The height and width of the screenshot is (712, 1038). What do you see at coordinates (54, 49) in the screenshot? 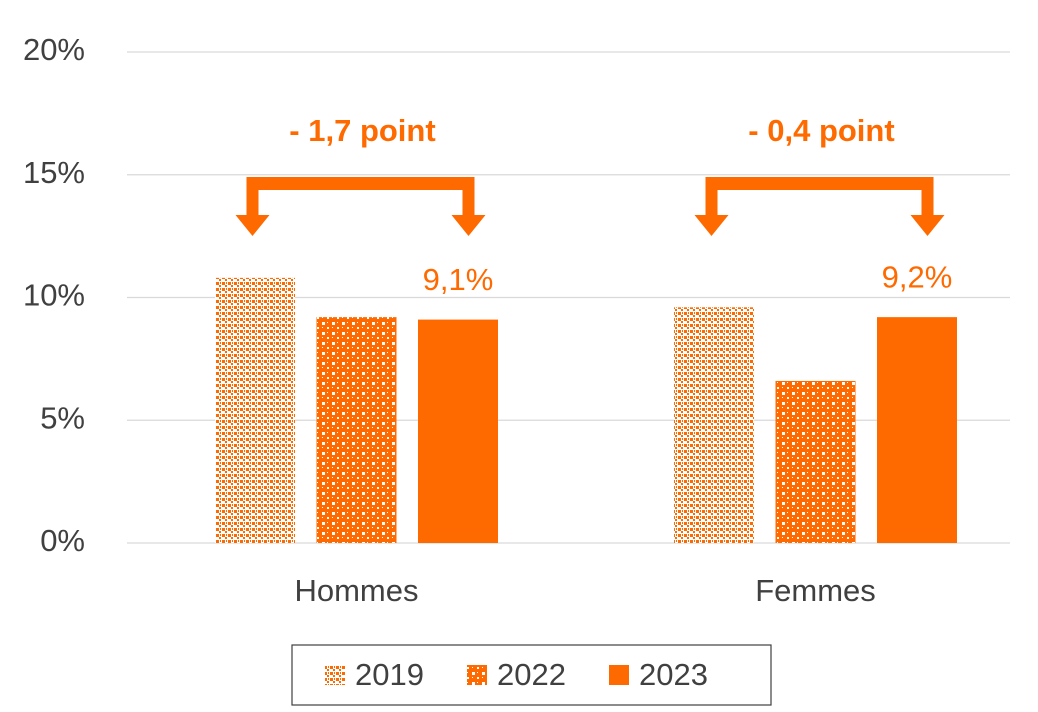
I see `y-tick-label: 20%` at bounding box center [54, 49].